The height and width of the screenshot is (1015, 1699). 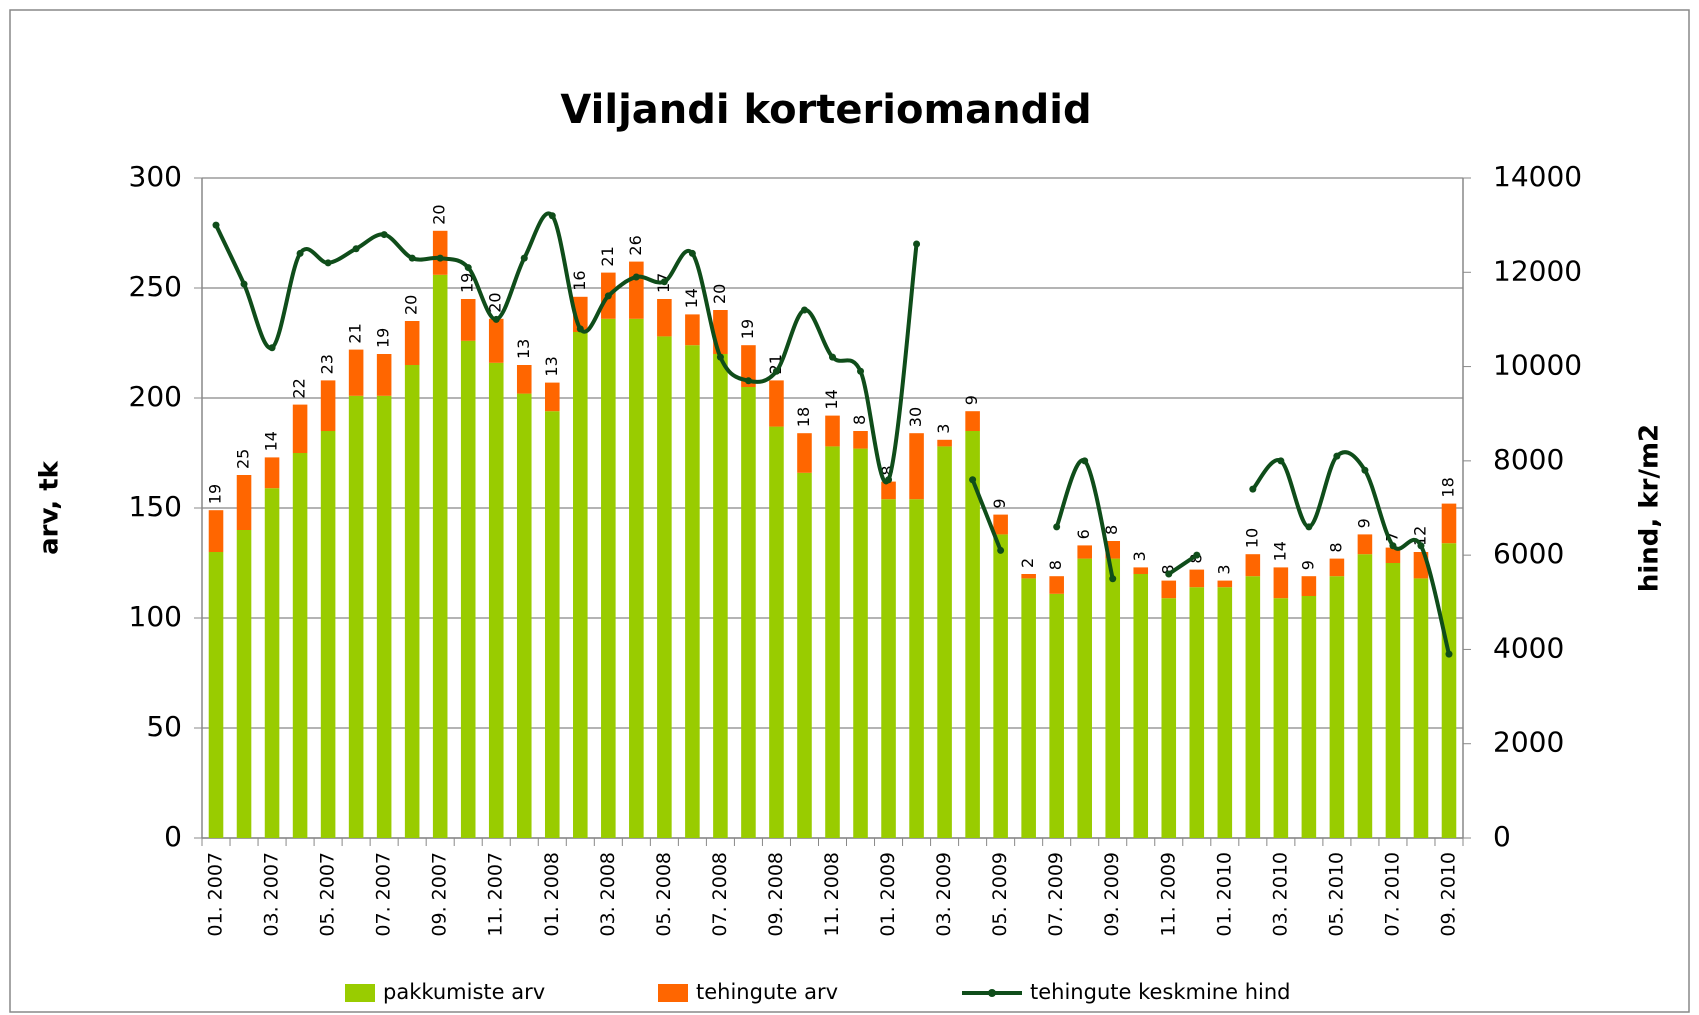 I want to click on y2-axis-title: hind, kr/m2, so click(x=1650, y=508).